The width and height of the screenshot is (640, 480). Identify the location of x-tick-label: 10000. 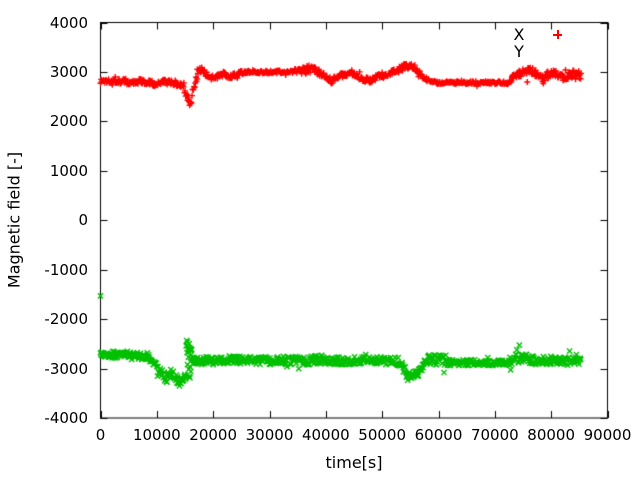
(156, 435).